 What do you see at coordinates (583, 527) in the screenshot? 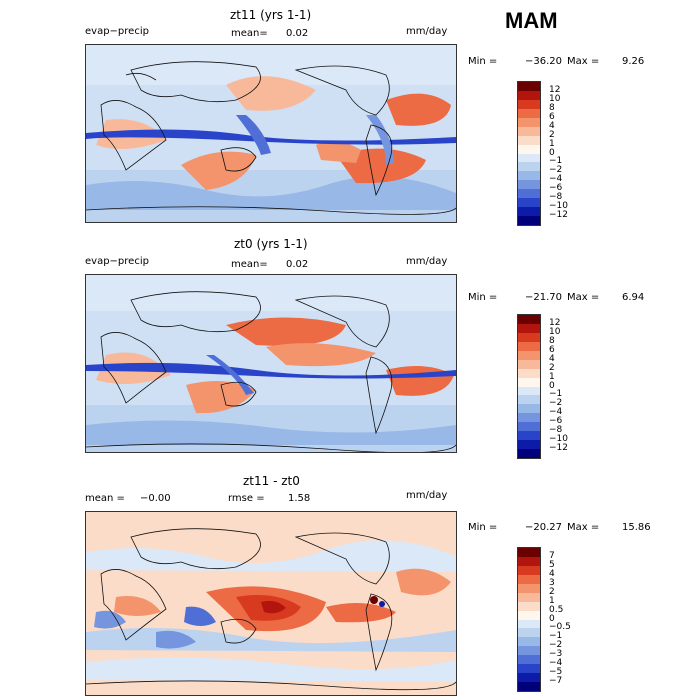
I see `panel-3-max-label: Max =` at bounding box center [583, 527].